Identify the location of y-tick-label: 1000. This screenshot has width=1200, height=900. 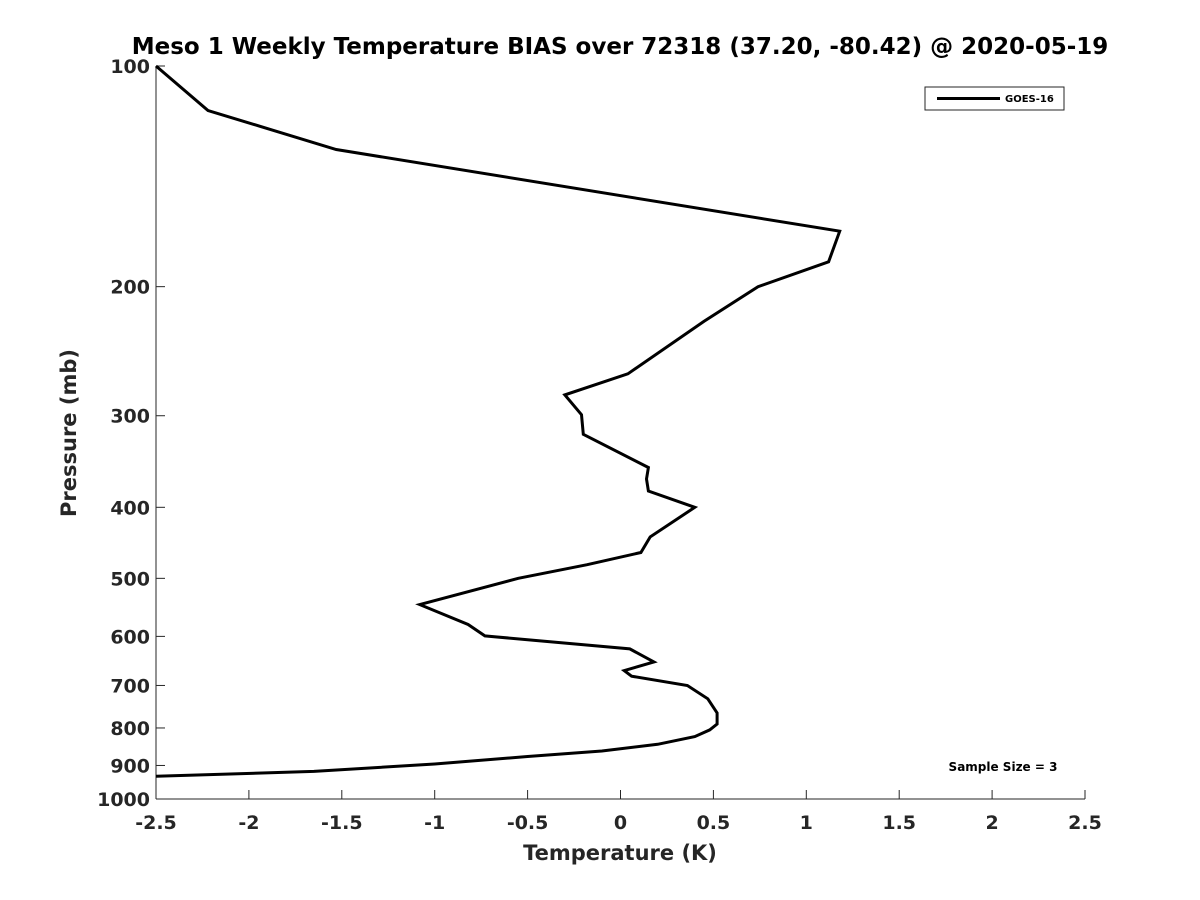
(123, 800).